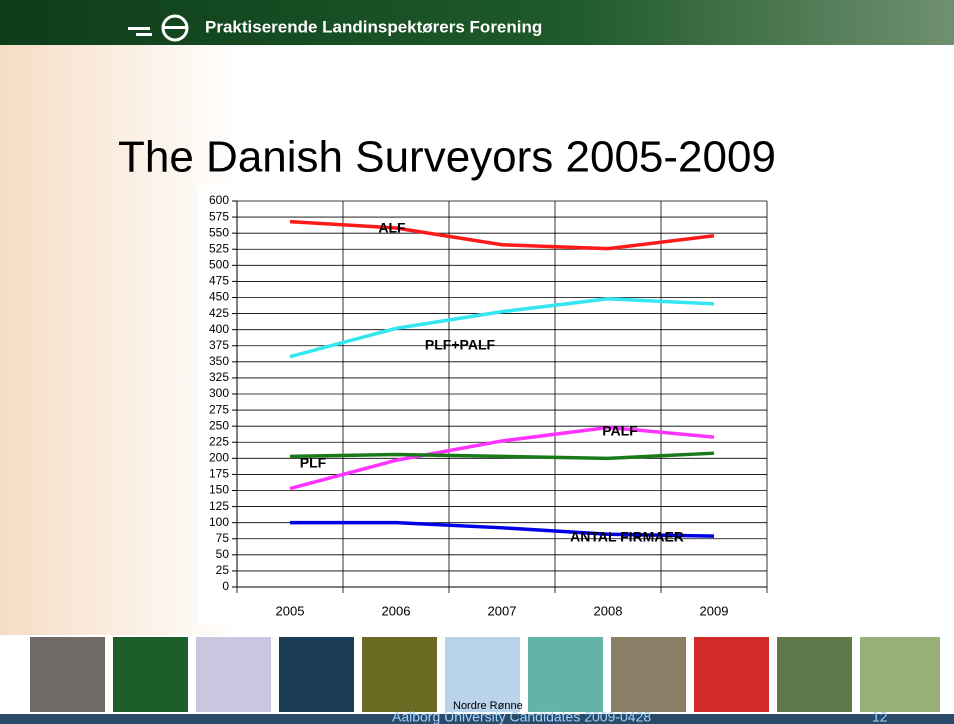 The width and height of the screenshot is (954, 724). Describe the element at coordinates (608, 610) in the screenshot. I see `x-tick-label: 2008` at that location.